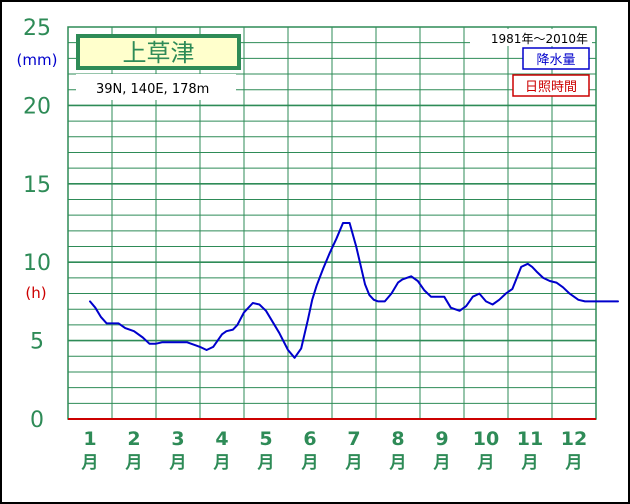 The height and width of the screenshot is (504, 630). What do you see at coordinates (177, 439) in the screenshot?
I see `month-number: 3` at bounding box center [177, 439].